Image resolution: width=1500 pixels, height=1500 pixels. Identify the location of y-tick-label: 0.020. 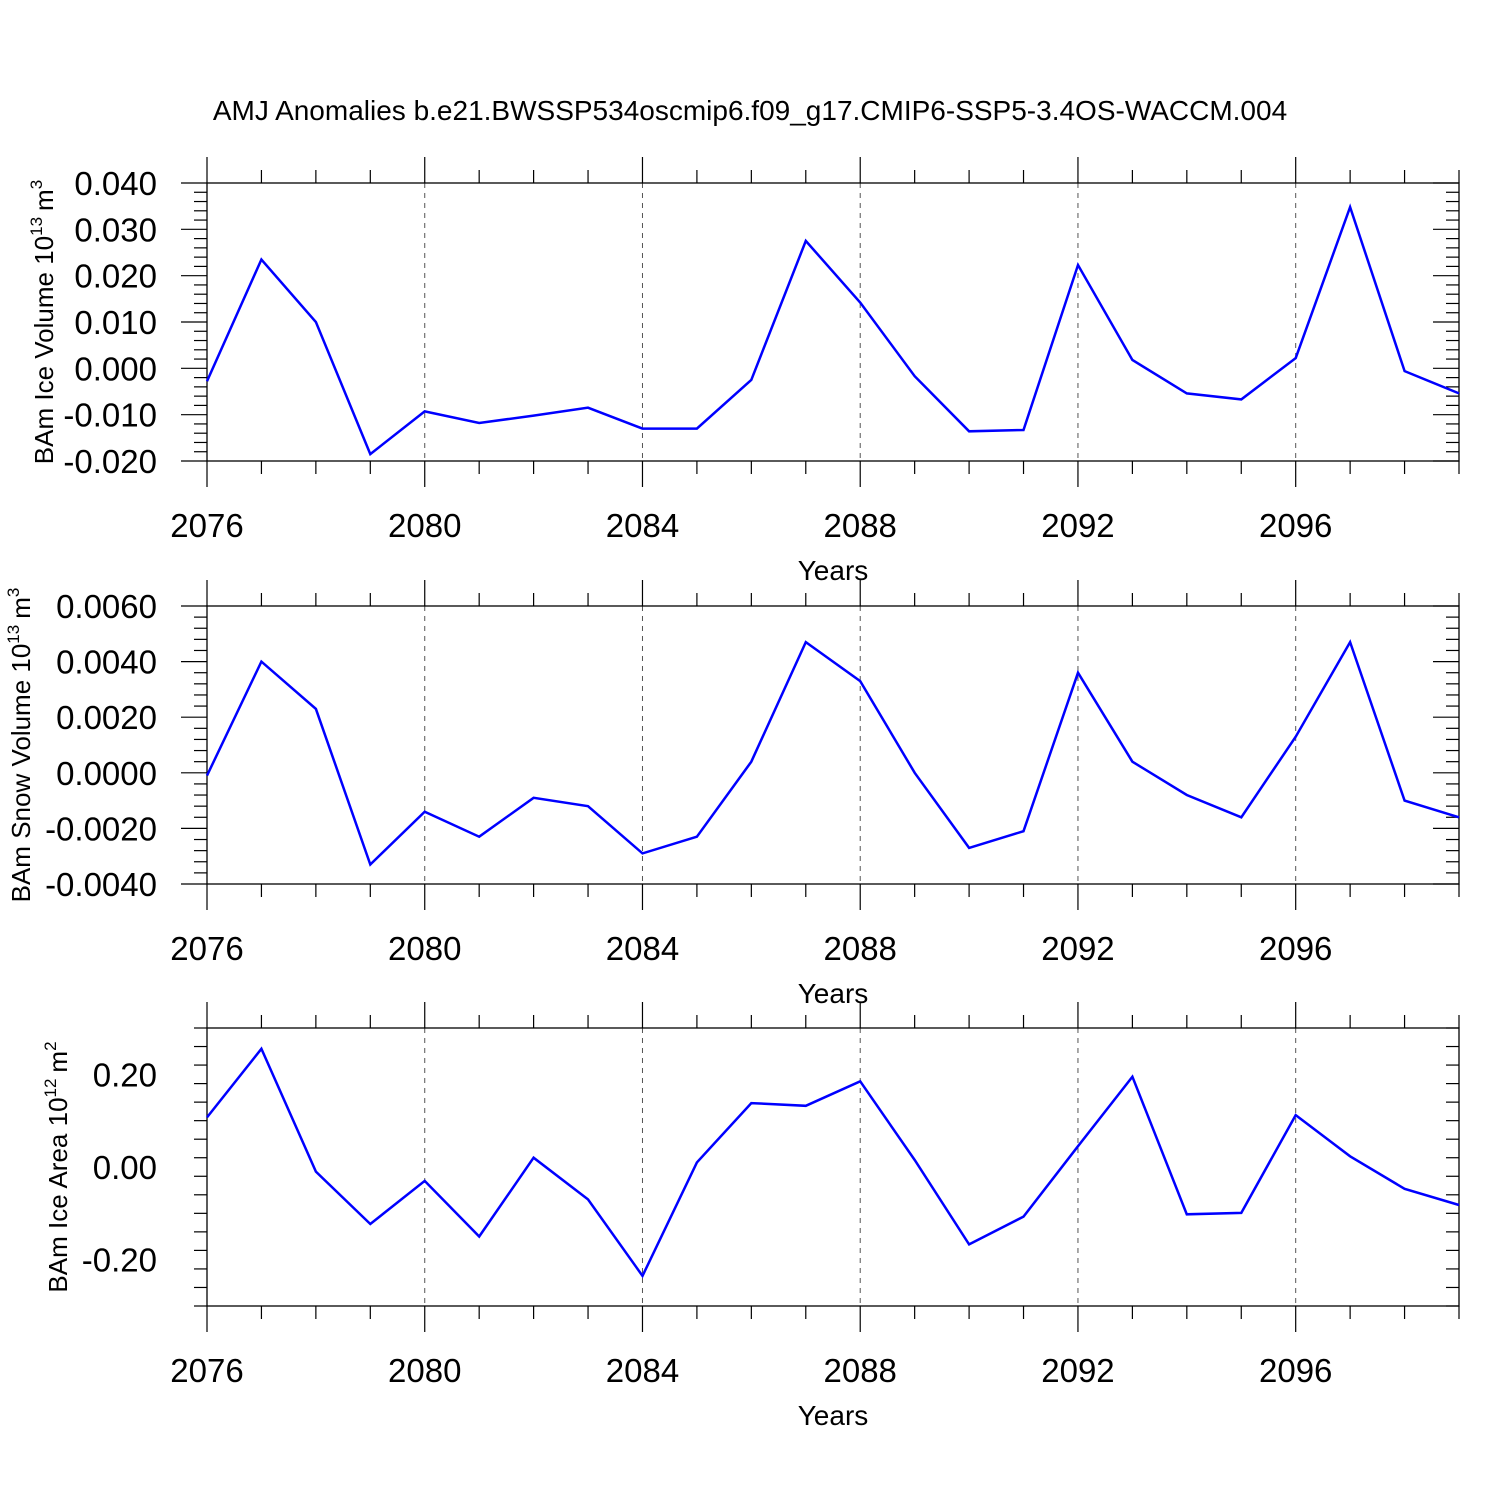
(115, 276).